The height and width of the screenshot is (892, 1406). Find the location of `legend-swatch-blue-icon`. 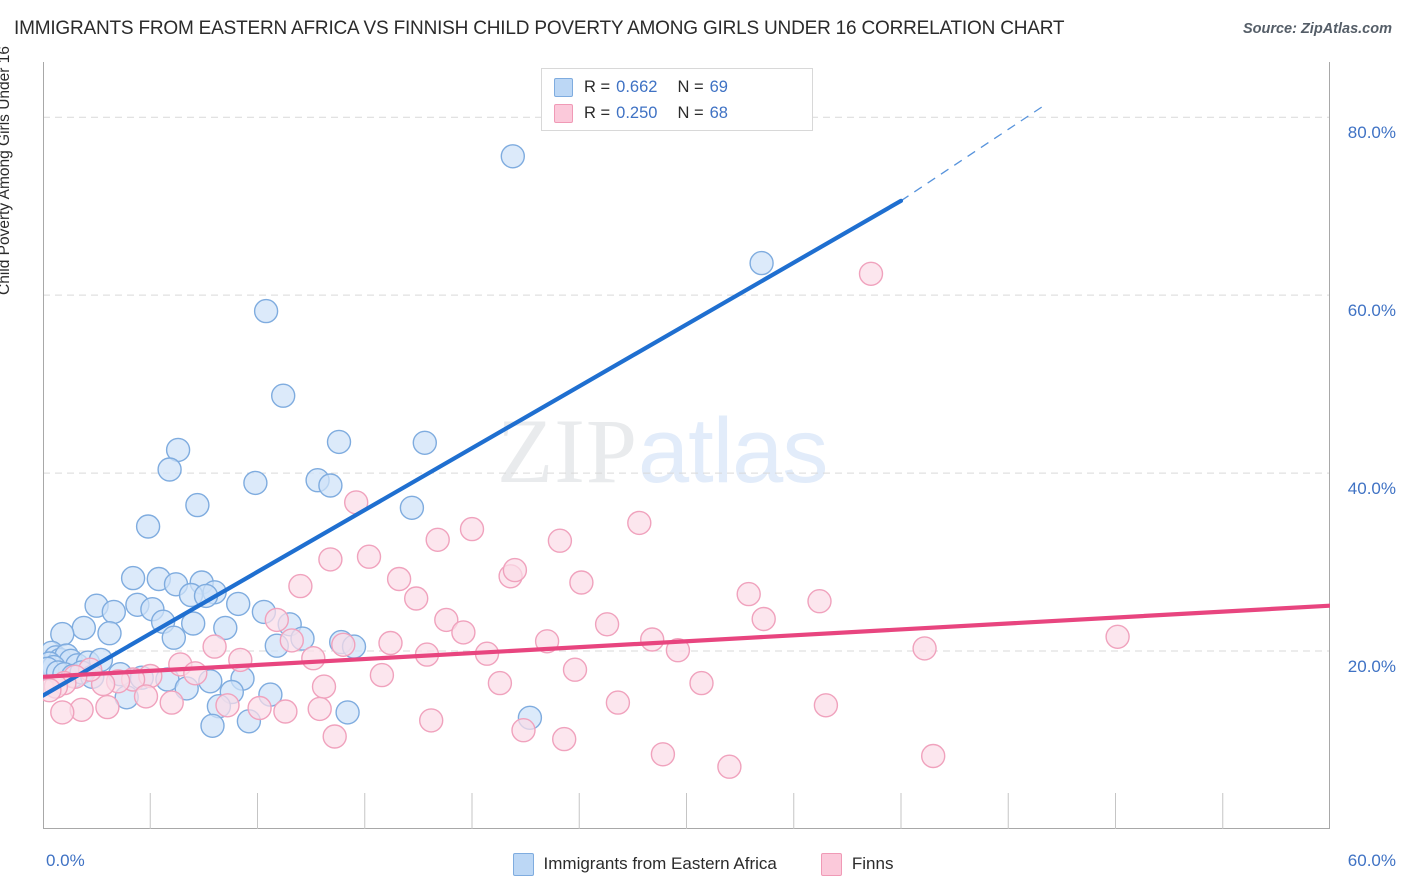

legend-swatch-blue-icon is located at coordinates (523, 864).